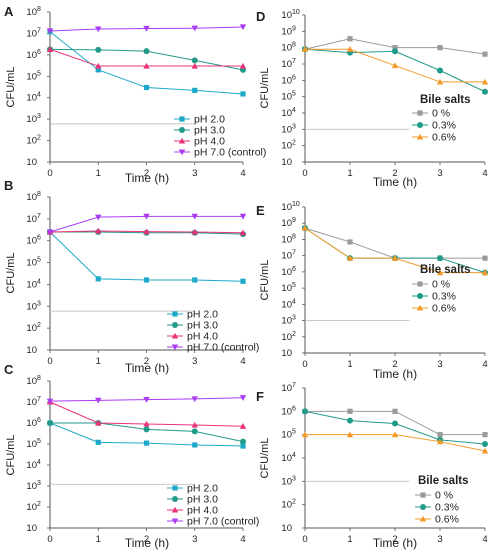 This screenshot has width=496, height=550. I want to click on y-tick-exponent: 10, so click(296, 12).